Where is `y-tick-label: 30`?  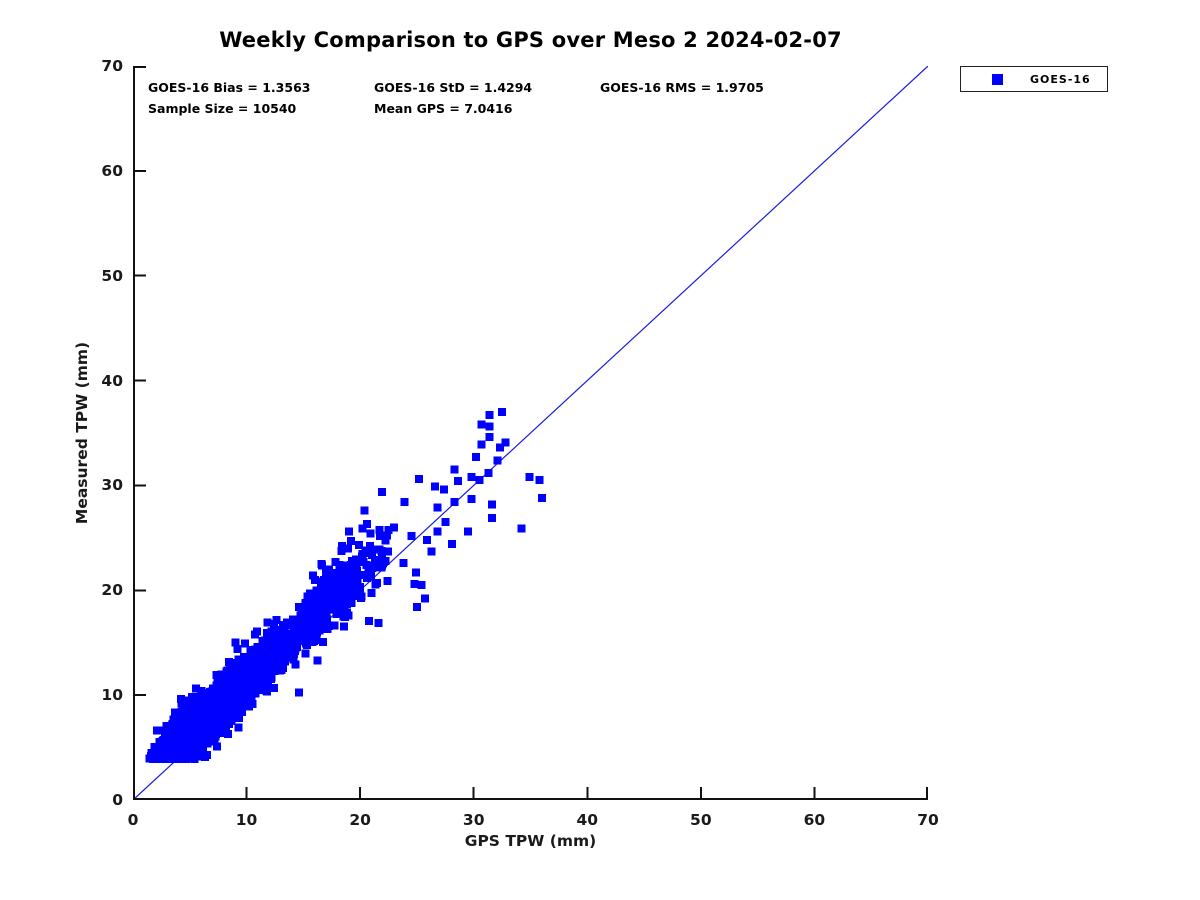 y-tick-label: 30 is located at coordinates (112, 485).